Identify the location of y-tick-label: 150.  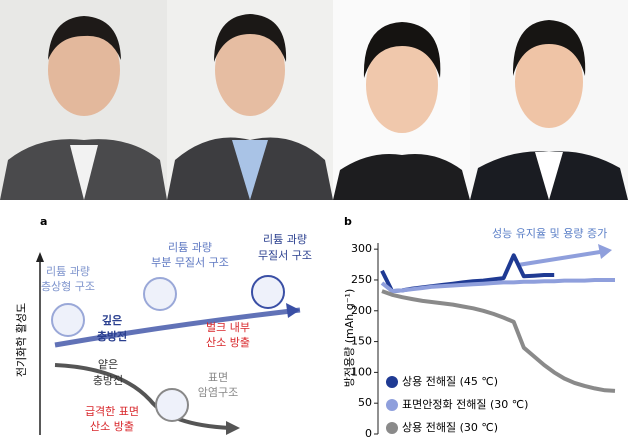
(361, 341).